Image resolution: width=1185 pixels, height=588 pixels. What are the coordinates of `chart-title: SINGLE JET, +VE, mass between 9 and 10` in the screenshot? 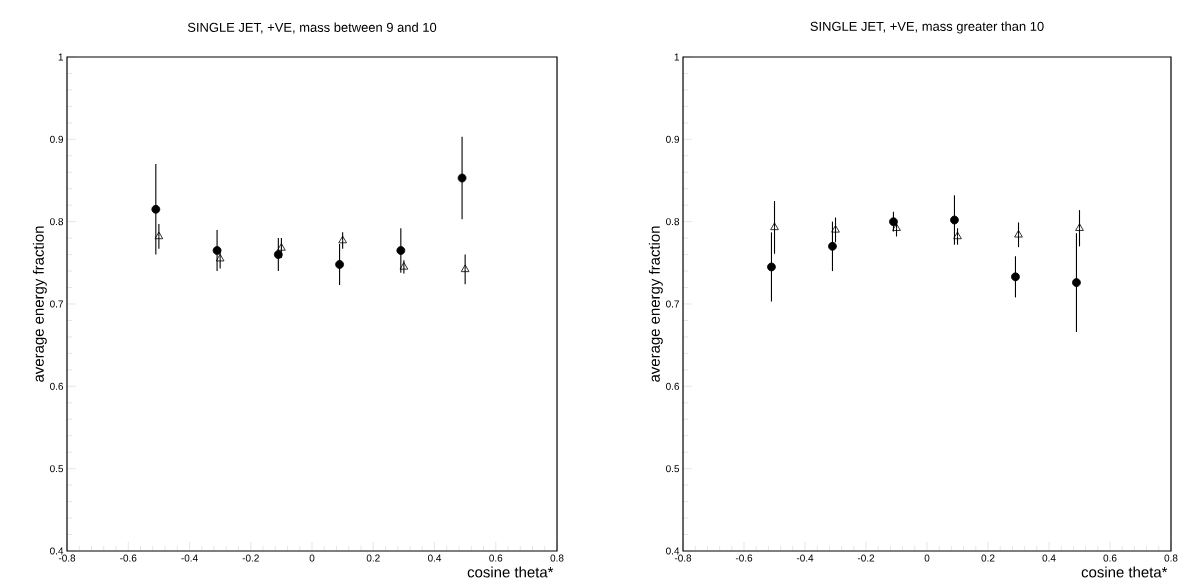 It's located at (312, 28).